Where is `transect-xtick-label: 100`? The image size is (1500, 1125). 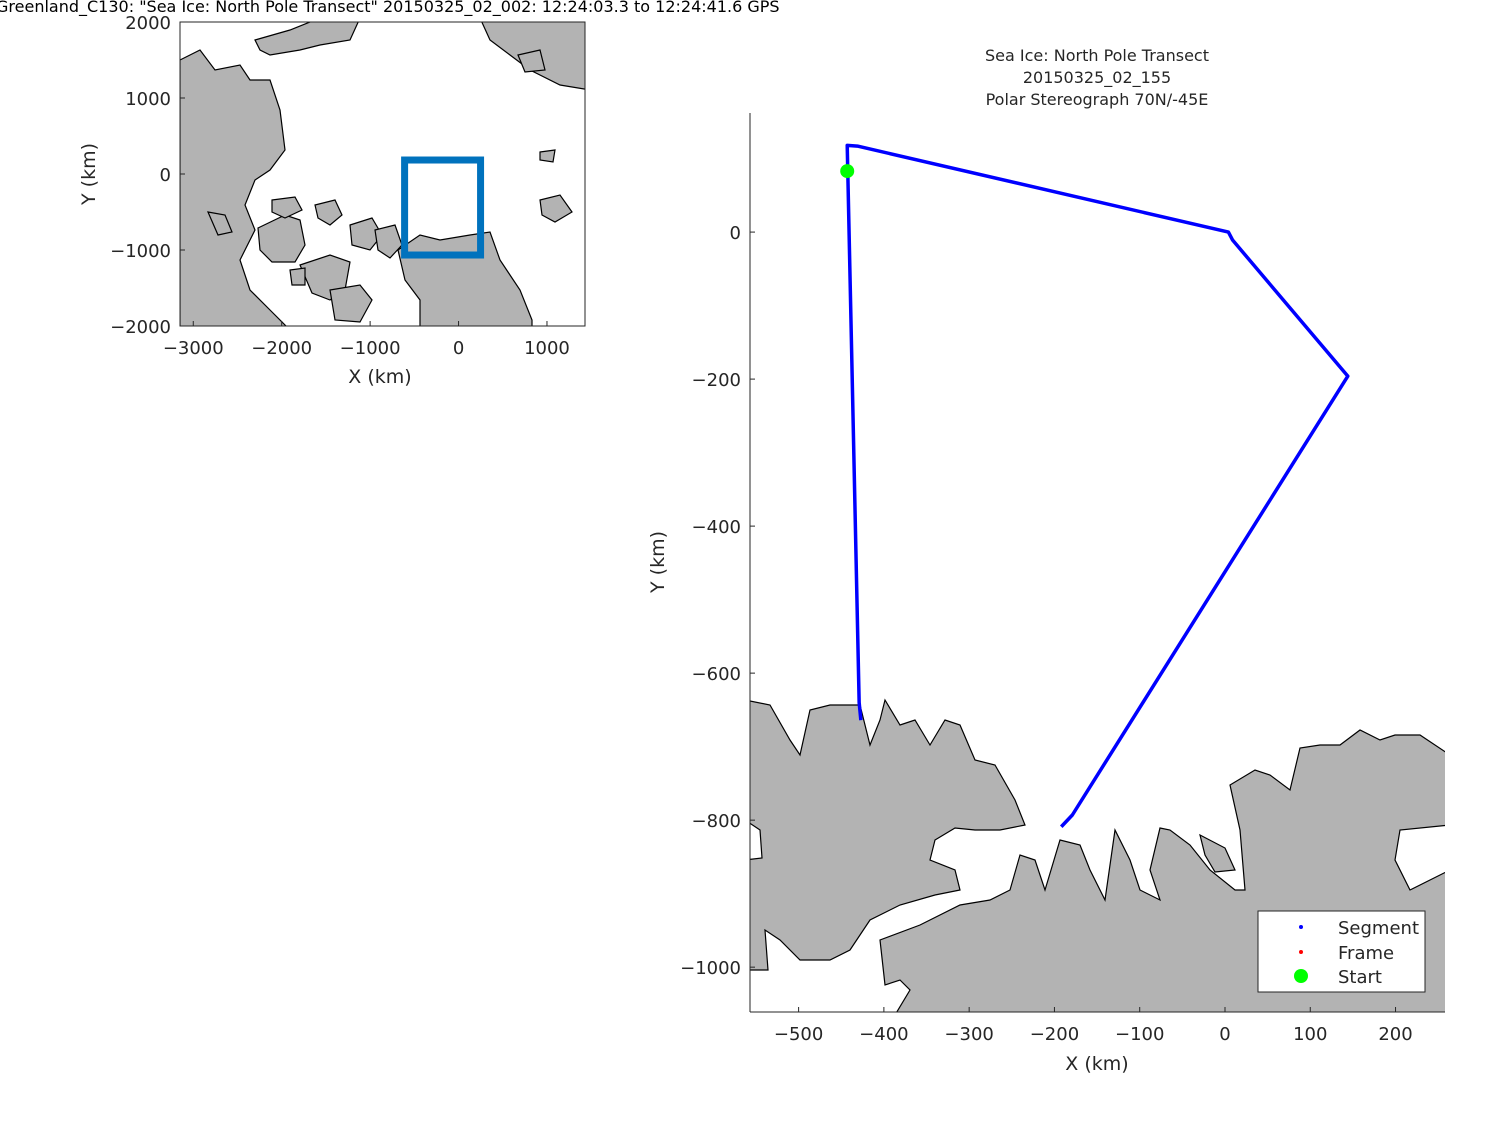
transect-xtick-label: 100 is located at coordinates (1310, 1034).